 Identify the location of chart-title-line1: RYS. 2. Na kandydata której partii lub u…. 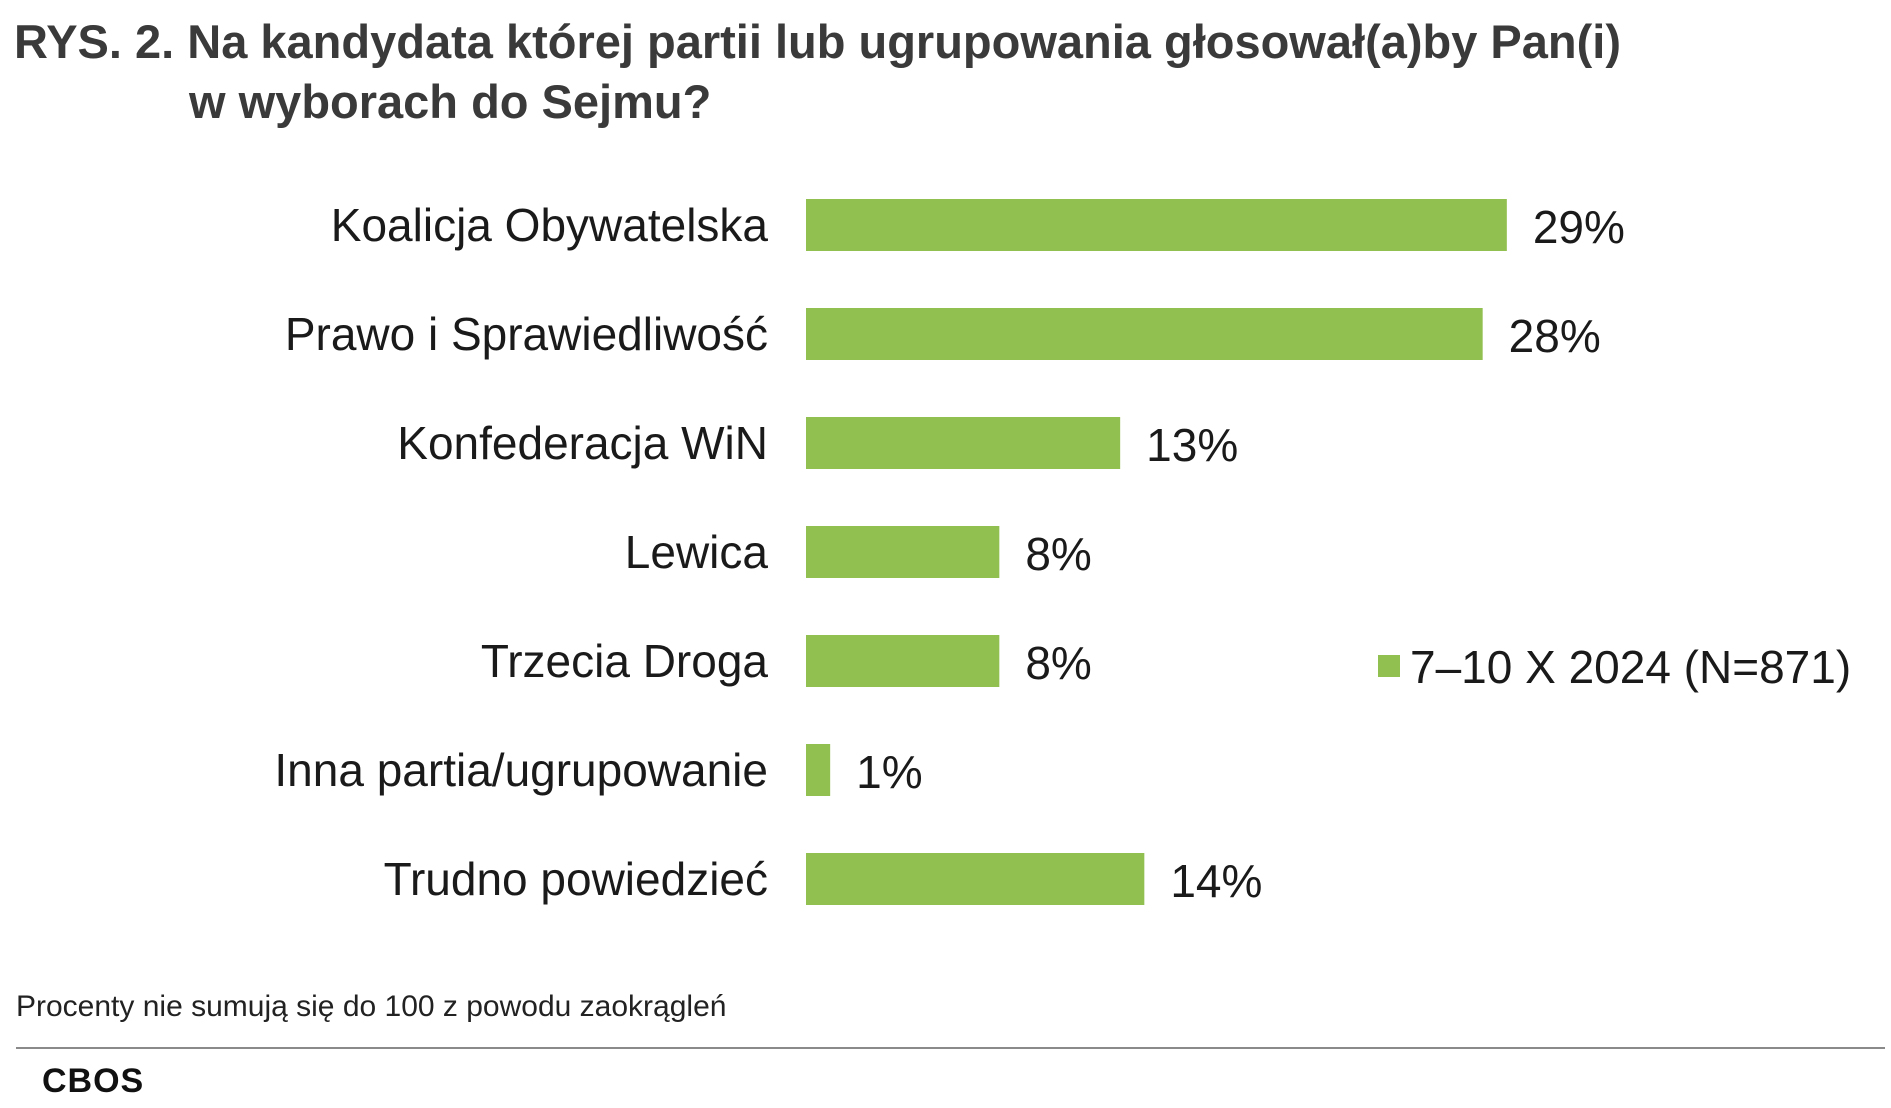
(817, 41).